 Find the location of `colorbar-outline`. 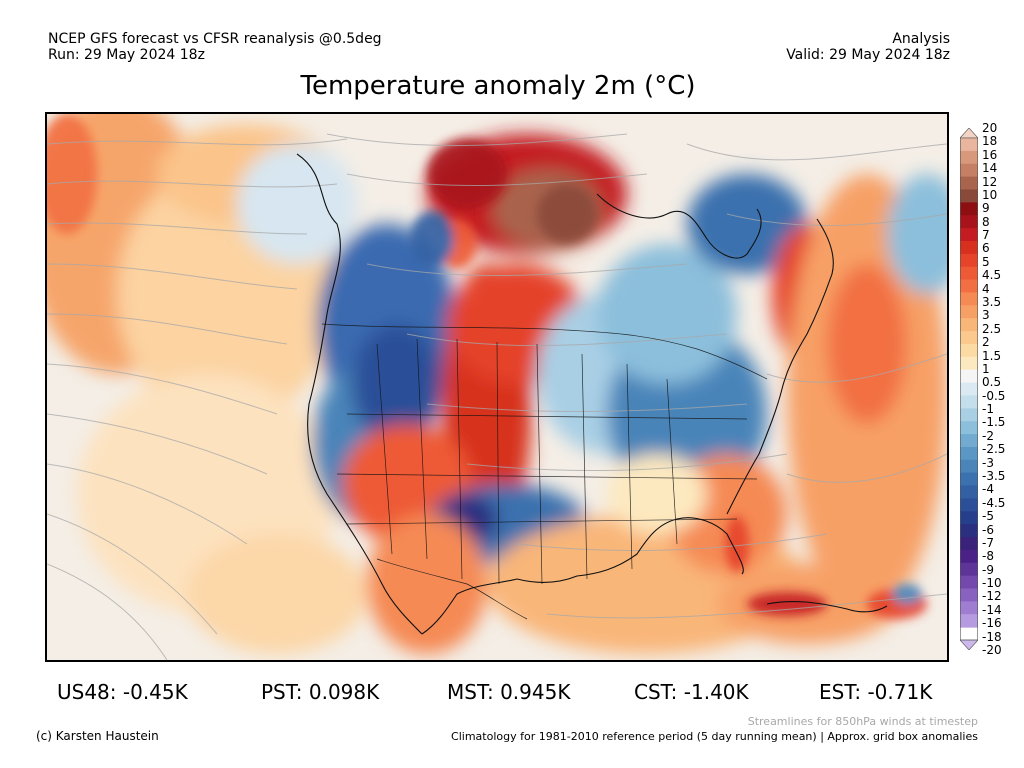

colorbar-outline is located at coordinates (969, 389).